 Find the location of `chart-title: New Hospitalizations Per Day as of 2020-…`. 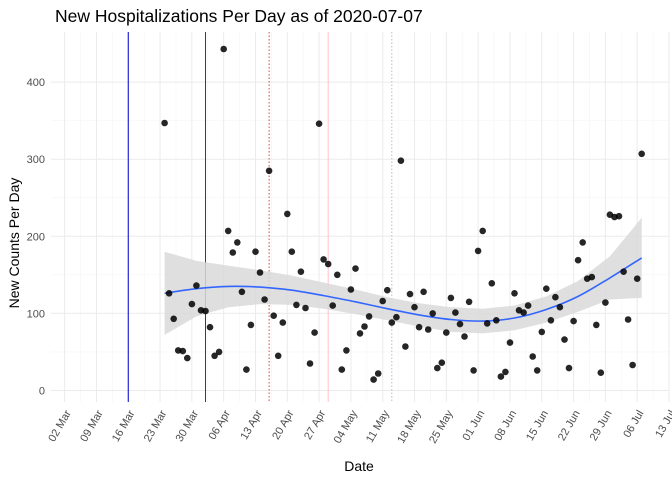

chart-title: New Hospitalizations Per Day as of 2020-… is located at coordinates (239, 16).